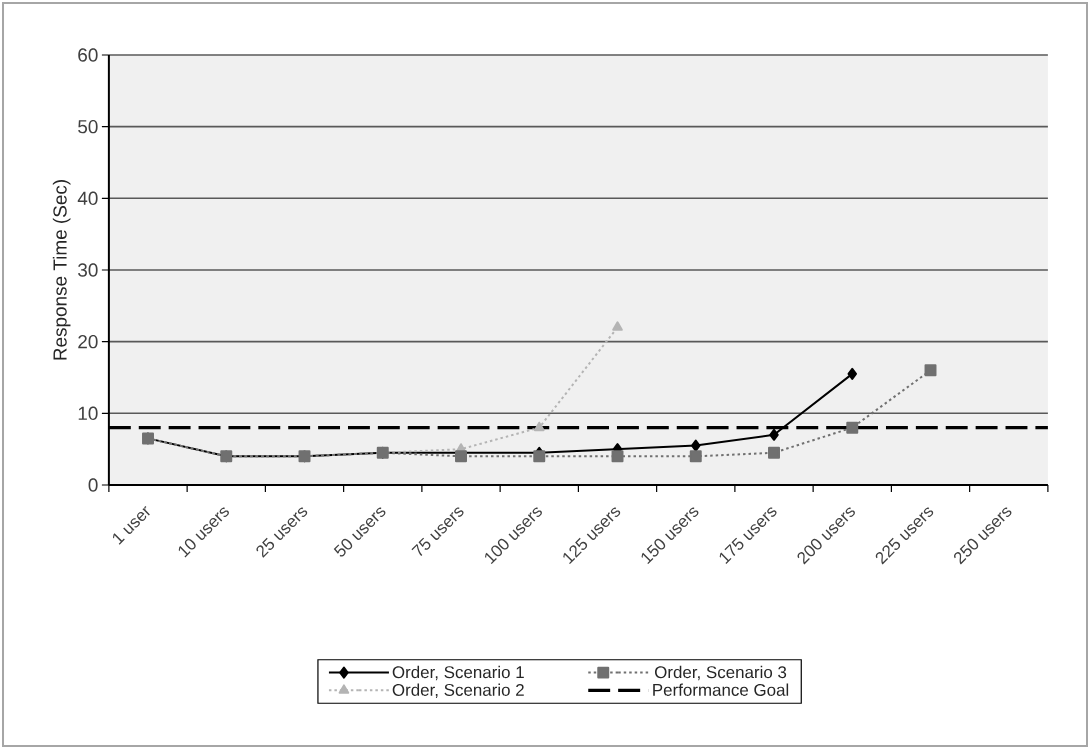  I want to click on y-tick-label: 10, so click(88, 413).